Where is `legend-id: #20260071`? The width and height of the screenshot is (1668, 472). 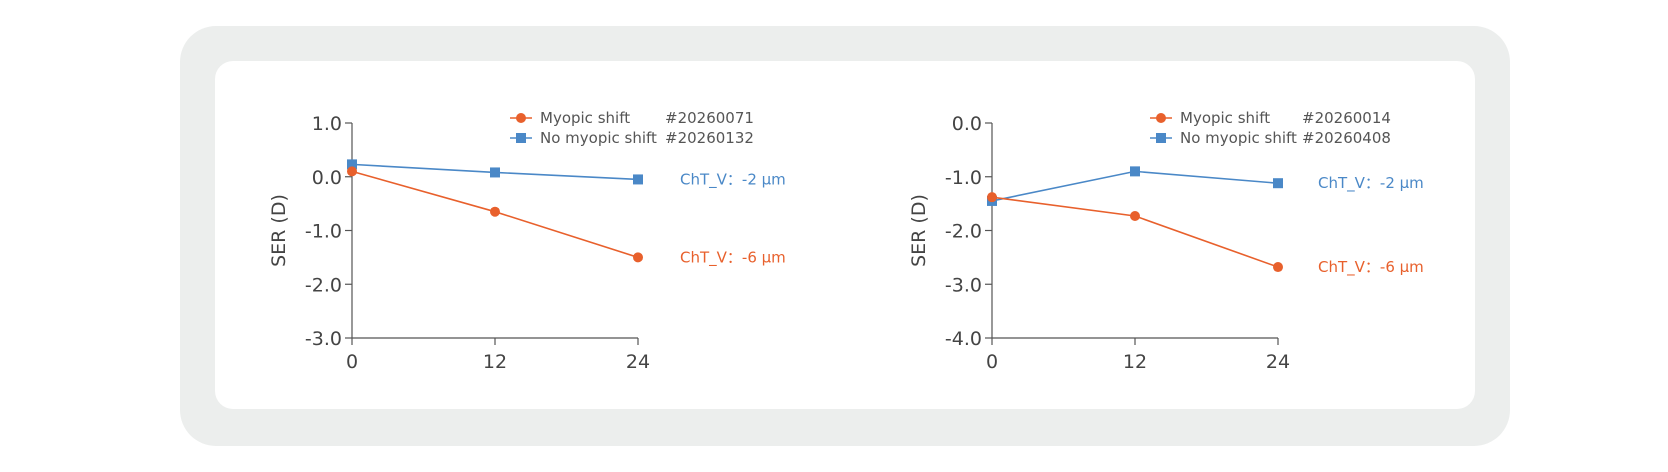
legend-id: #20260071 is located at coordinates (709, 118).